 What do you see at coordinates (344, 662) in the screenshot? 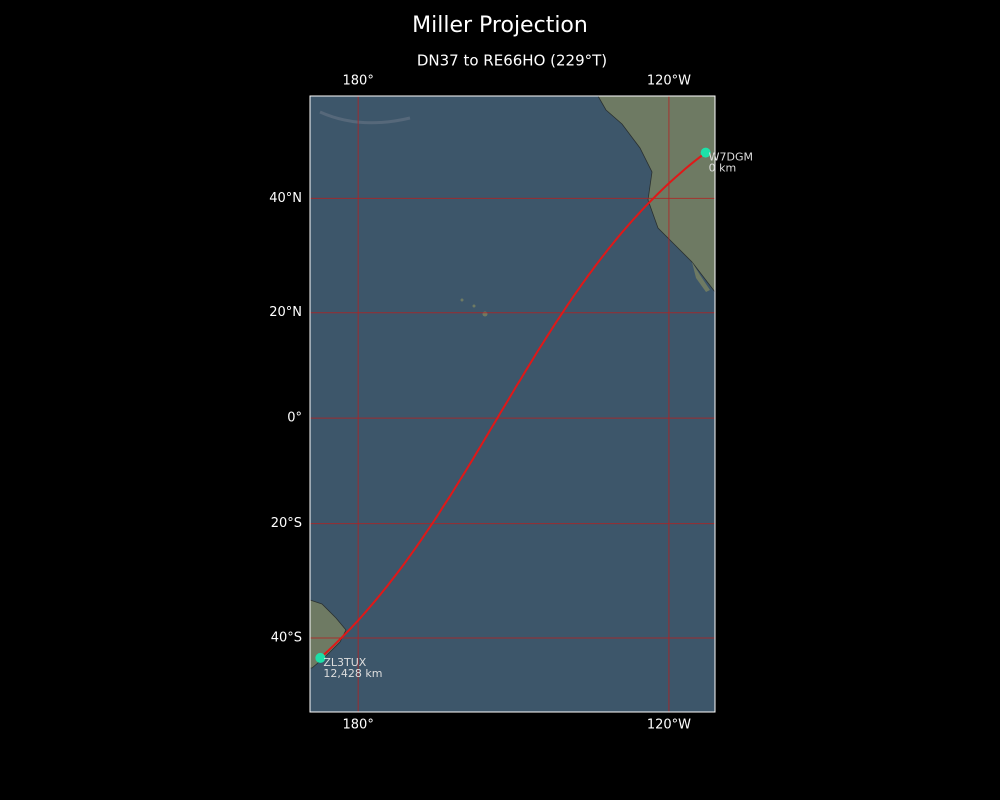
I see `station-name: ZL3TUX` at bounding box center [344, 662].